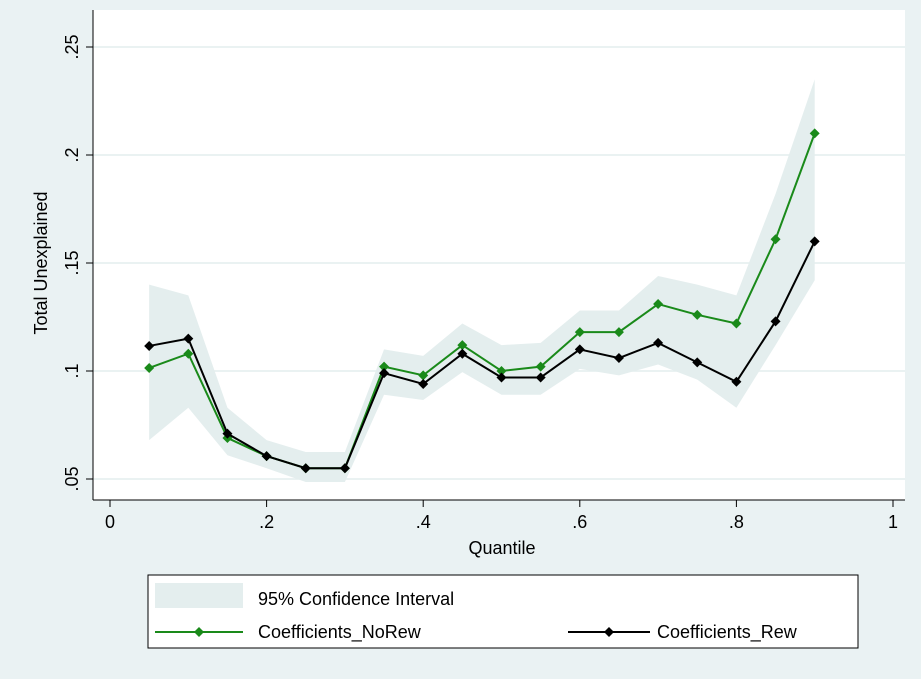  I want to click on x-tick-label: 1, so click(893, 522).